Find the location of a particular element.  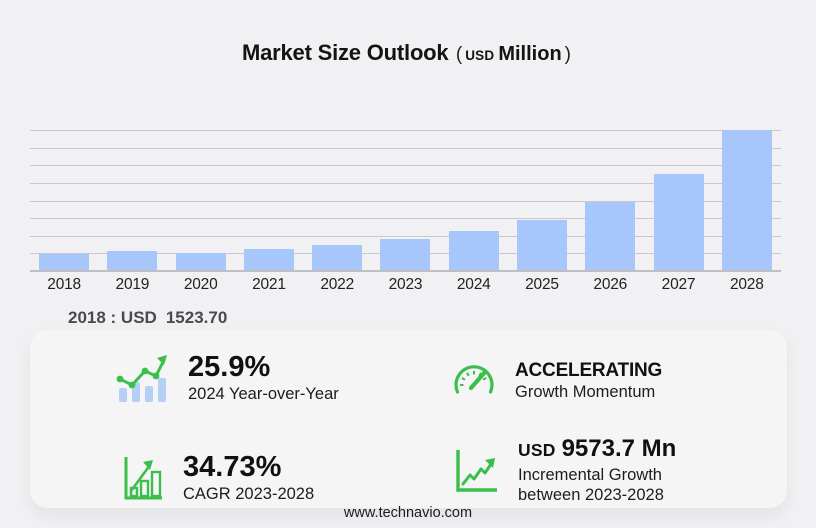

x-axis-label-2022: 2022 is located at coordinates (337, 284).